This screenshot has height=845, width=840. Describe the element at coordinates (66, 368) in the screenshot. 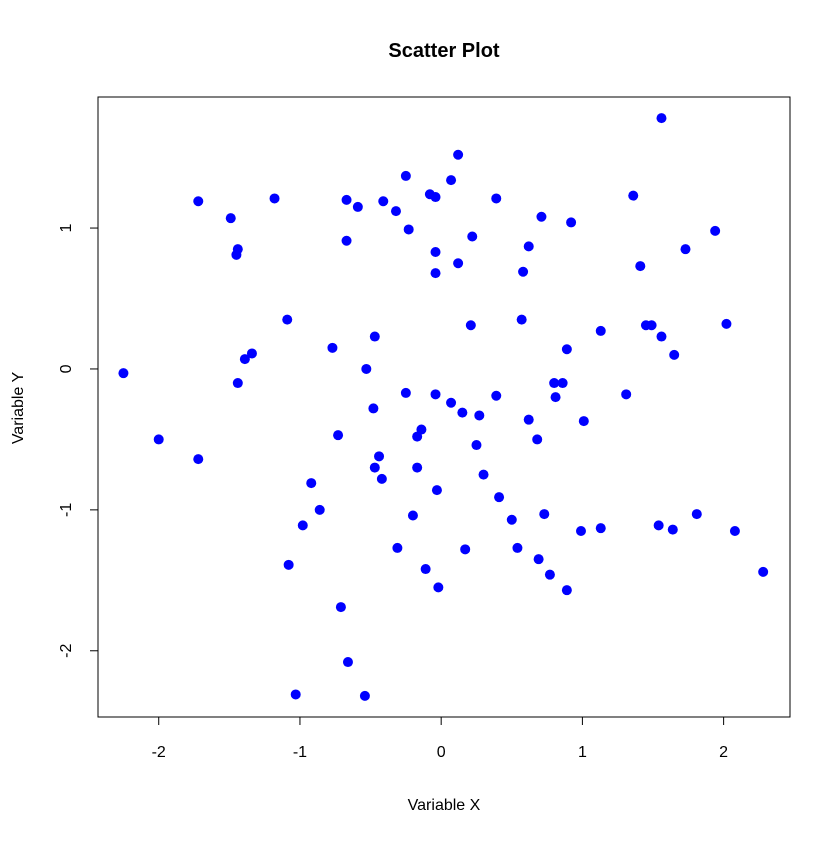

I see `y-tick-label: 0` at that location.